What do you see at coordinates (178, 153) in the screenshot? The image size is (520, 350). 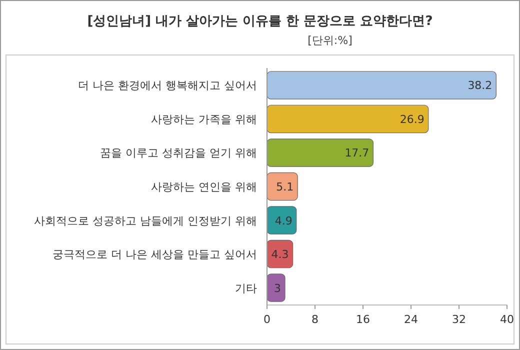 I see `y-tick-label: 꿈을 이루고 성취감을 얻기 위해` at bounding box center [178, 153].